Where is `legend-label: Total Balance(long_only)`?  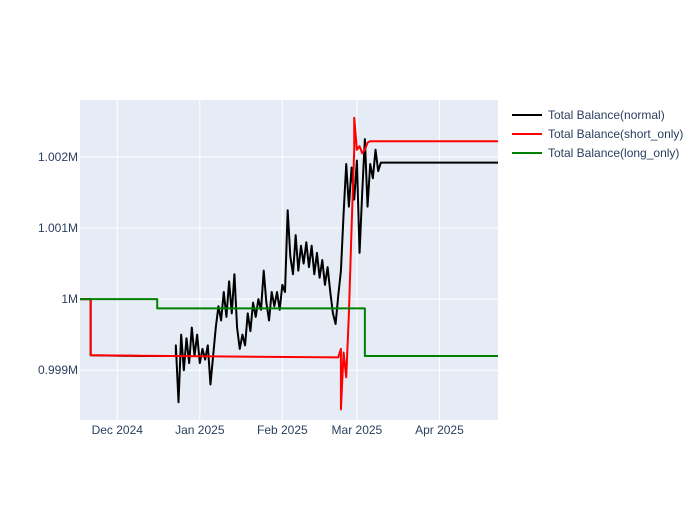 legend-label: Total Balance(long_only) is located at coordinates (613, 153).